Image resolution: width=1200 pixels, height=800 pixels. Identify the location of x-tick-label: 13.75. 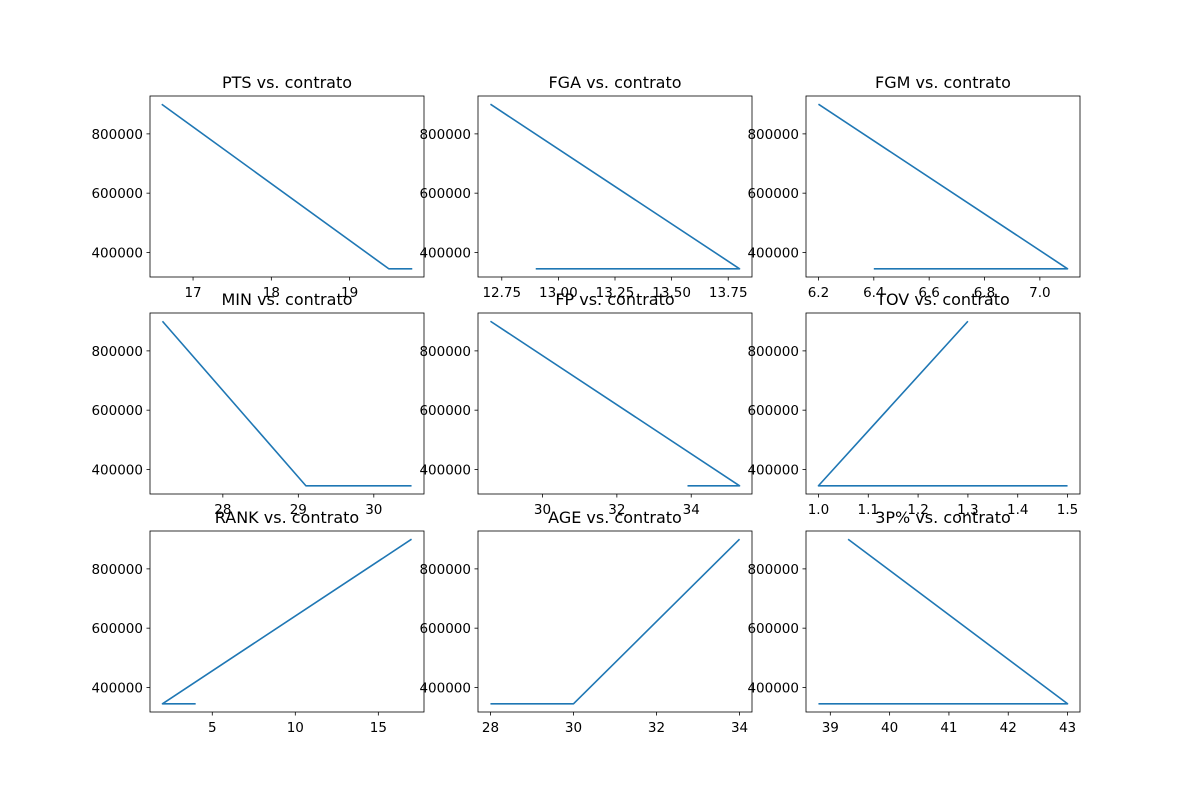
(728, 293).